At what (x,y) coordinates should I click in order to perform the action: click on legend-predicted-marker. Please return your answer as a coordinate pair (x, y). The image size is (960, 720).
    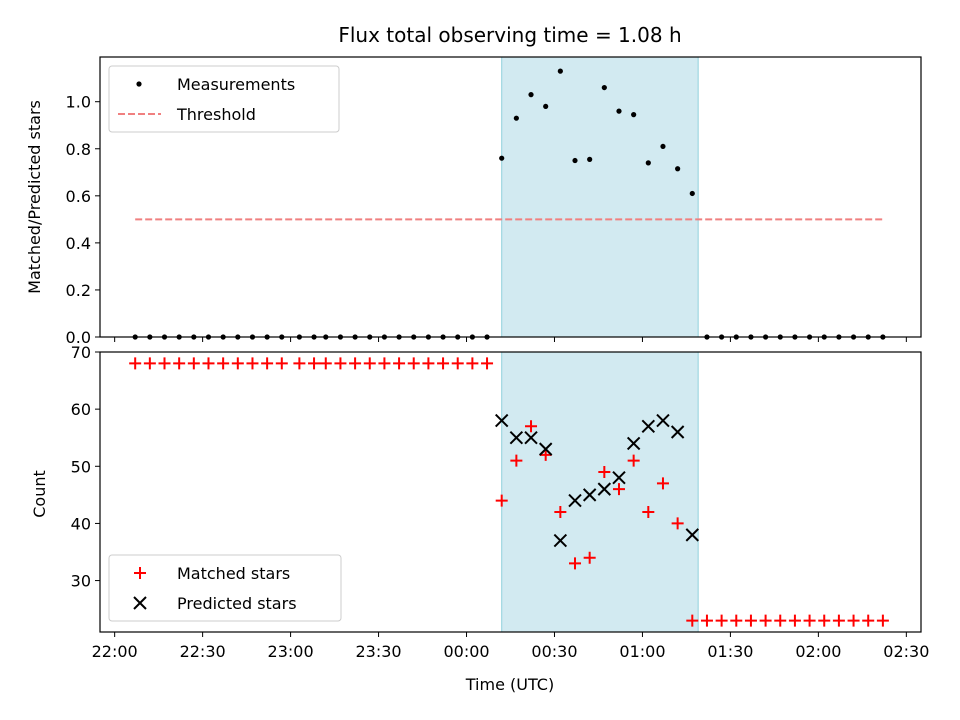
    Looking at the image, I should click on (140, 603).